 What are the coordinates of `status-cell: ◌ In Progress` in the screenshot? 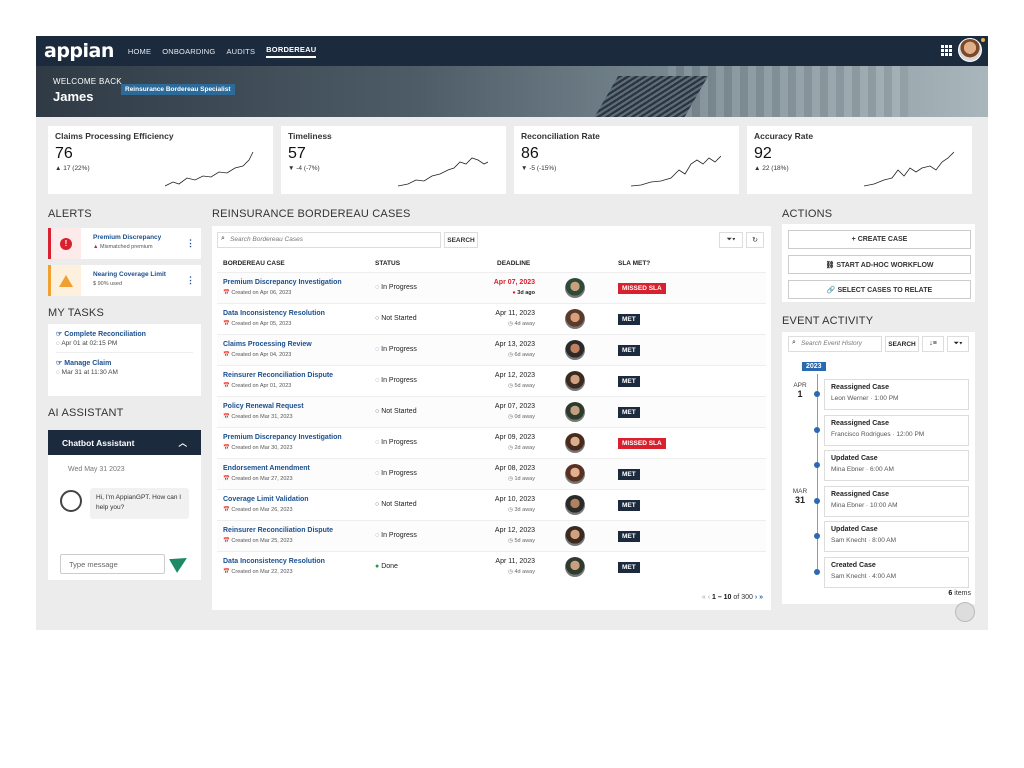 It's located at (396, 349).